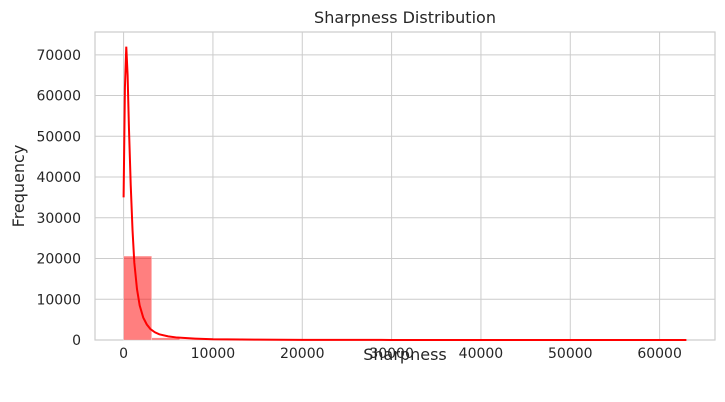 The height and width of the screenshot is (402, 725). I want to click on x-tick-label: 30000, so click(391, 354).